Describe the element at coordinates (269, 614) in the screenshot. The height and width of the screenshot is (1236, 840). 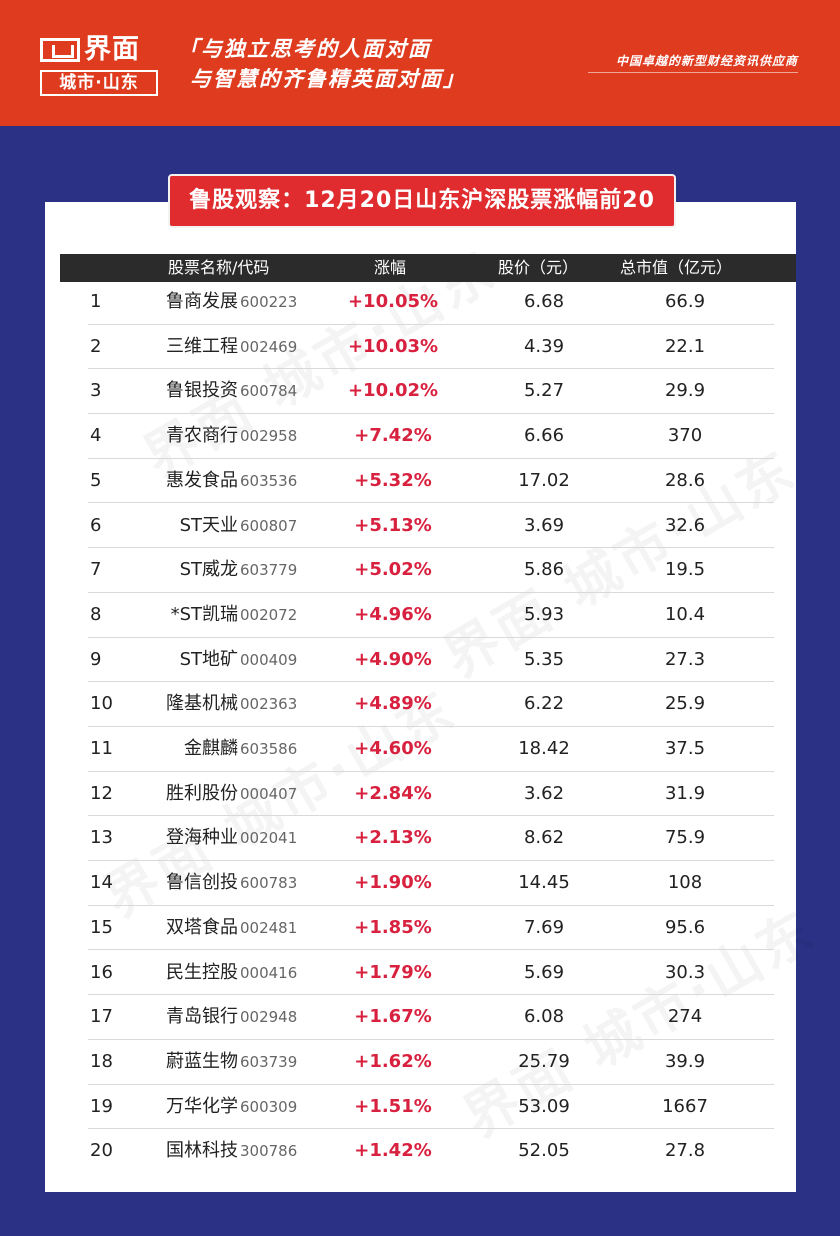
I see `stock-code-cell: 002072` at that location.